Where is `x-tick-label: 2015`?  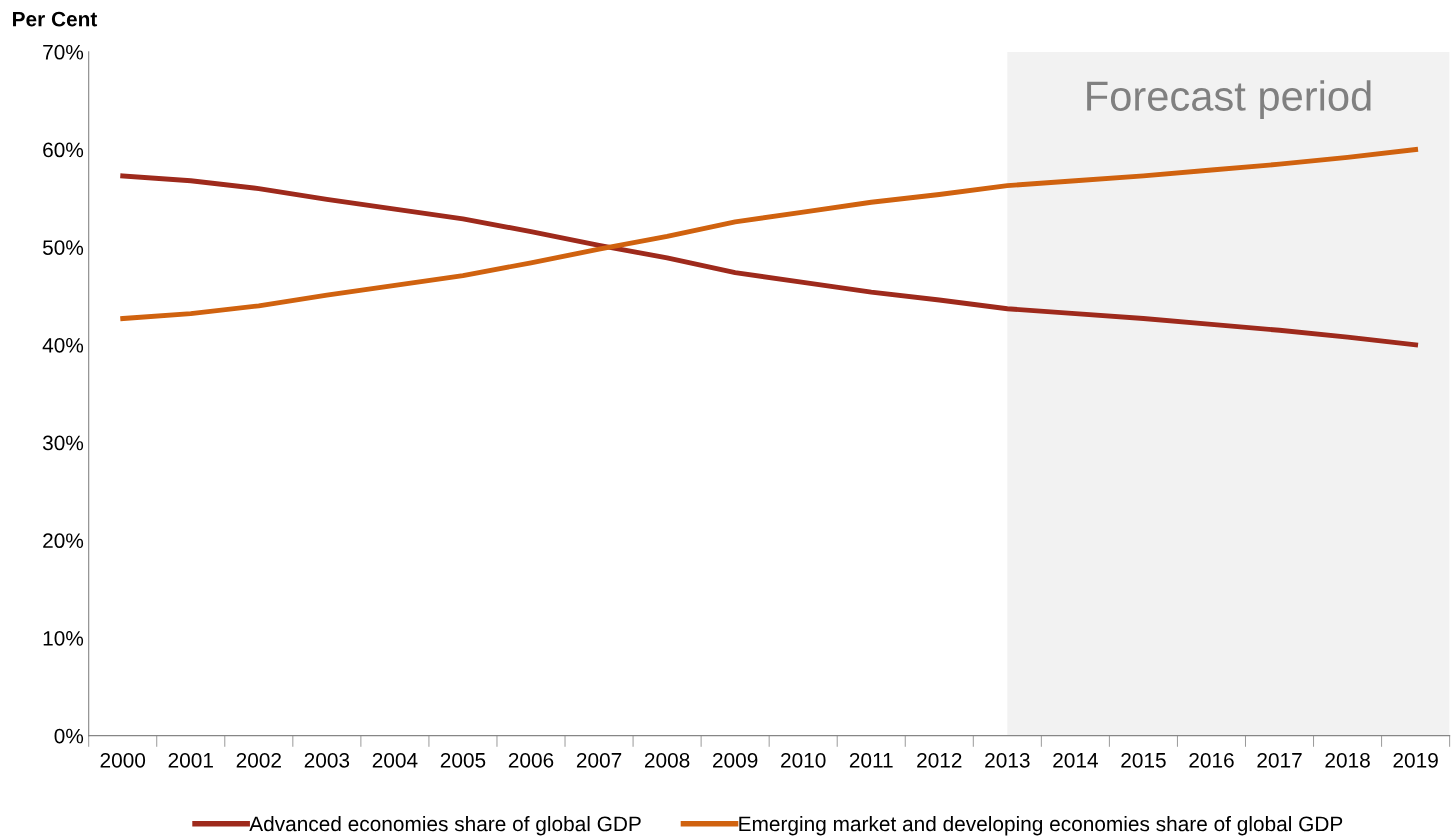
x-tick-label: 2015 is located at coordinates (1143, 760).